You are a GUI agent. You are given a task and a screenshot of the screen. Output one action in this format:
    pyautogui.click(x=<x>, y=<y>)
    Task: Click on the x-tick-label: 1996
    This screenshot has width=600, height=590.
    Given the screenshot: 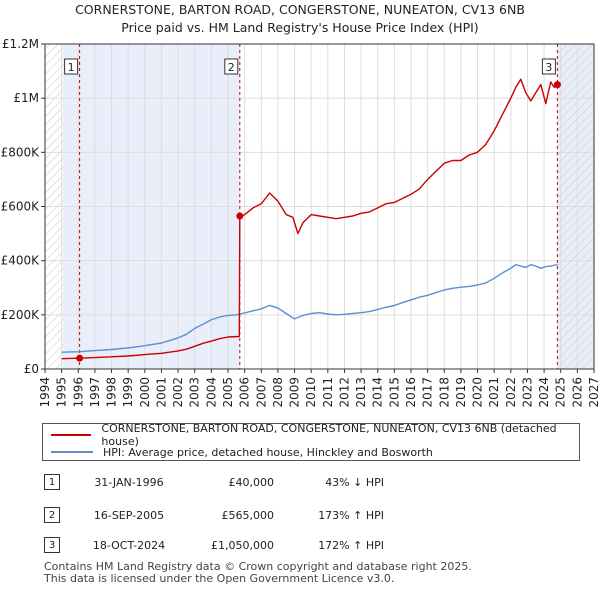 What is the action you would take?
    pyautogui.click(x=78, y=392)
    